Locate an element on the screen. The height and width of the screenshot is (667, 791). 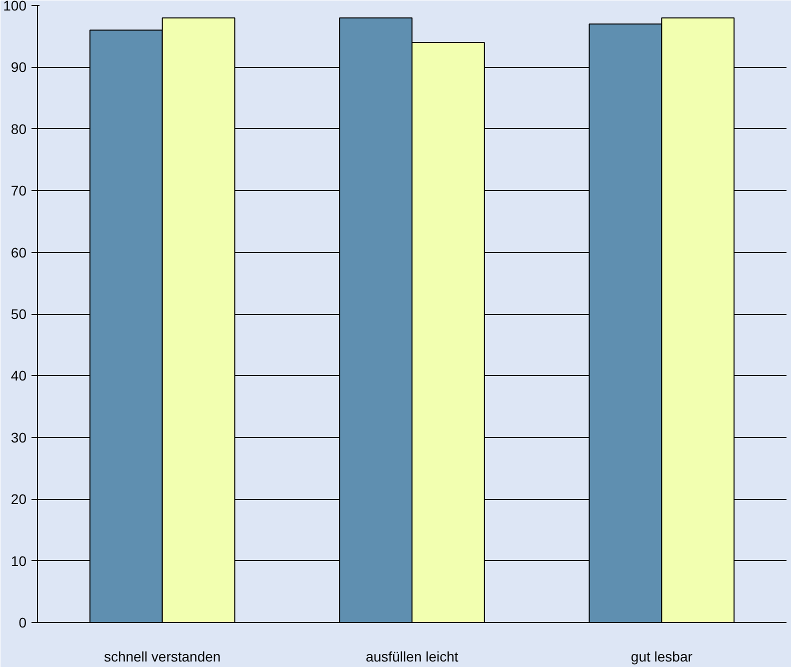
y-tick-label: 70 is located at coordinates (18, 190).